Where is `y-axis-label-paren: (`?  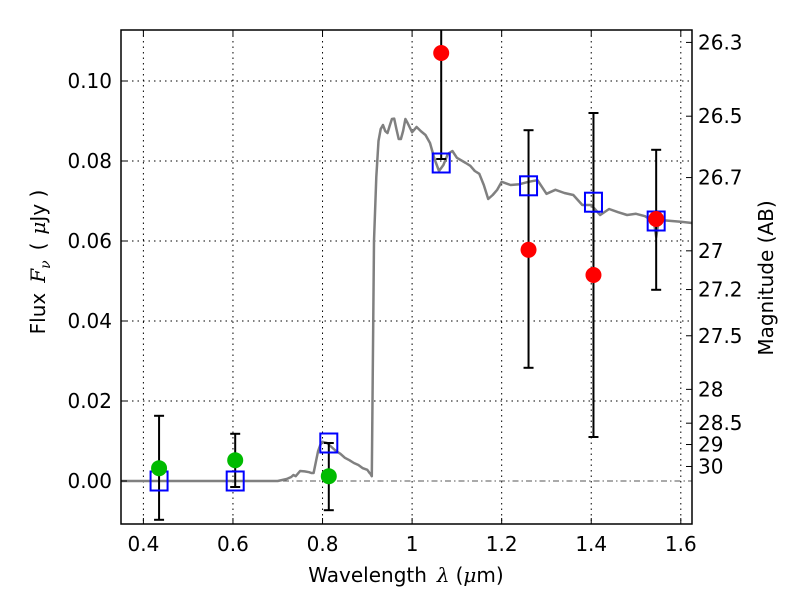 y-axis-label-paren: ( is located at coordinates (38, 247).